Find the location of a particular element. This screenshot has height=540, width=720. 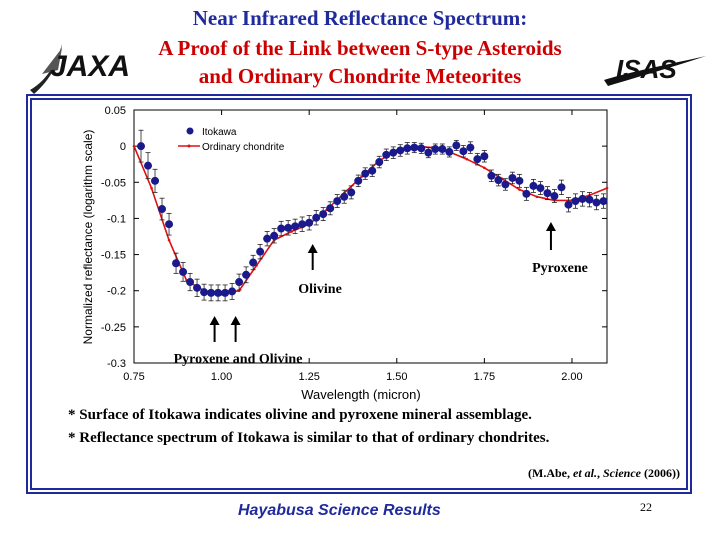

x-tick-label: 1.75 is located at coordinates (484, 377).